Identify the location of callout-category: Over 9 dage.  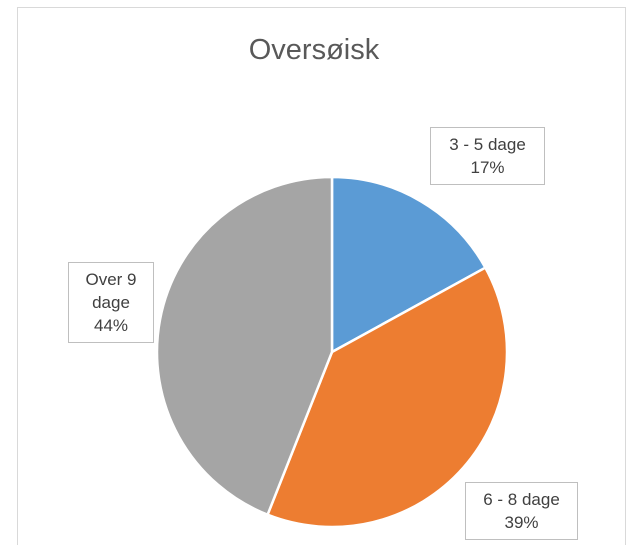
(111, 291).